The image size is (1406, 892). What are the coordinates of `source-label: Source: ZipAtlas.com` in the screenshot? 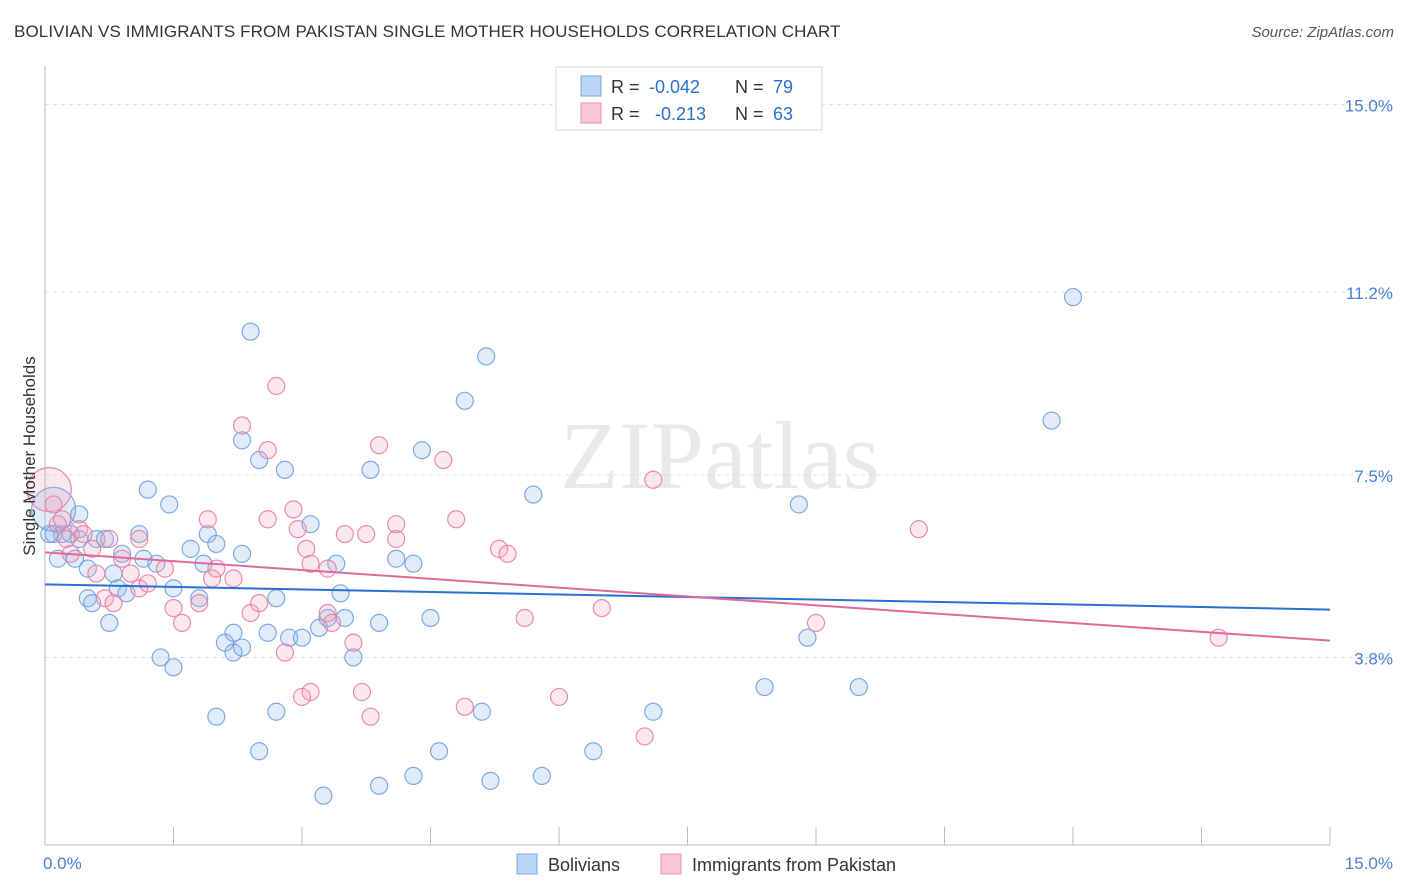 It's located at (1322, 32).